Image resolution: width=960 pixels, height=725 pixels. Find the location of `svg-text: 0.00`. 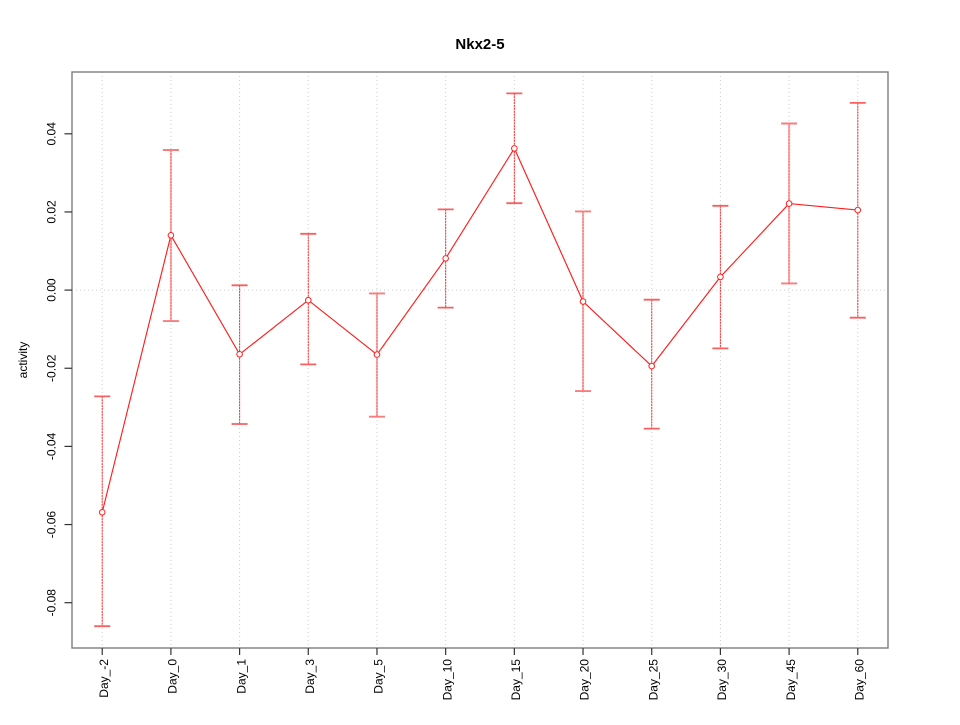

svg-text: 0.00 is located at coordinates (51, 290).